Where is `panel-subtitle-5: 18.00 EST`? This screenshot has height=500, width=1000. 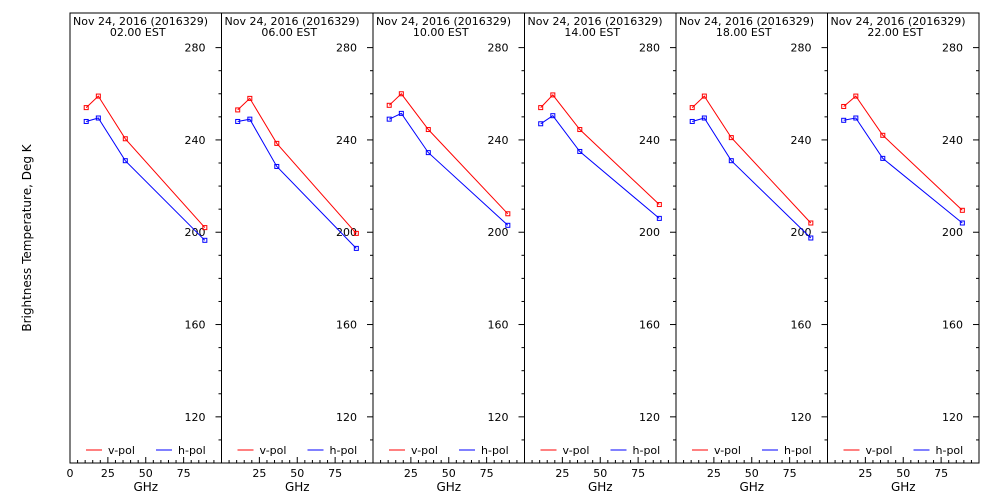
panel-subtitle-5: 18.00 EST is located at coordinates (744, 32).